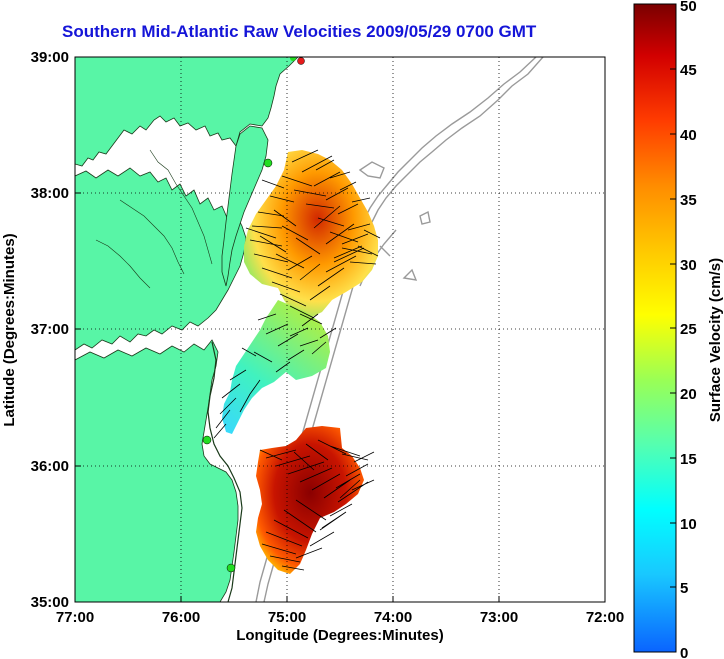 This screenshot has height=659, width=724. What do you see at coordinates (688, 265) in the screenshot?
I see `colorbar-tick-label: 30` at bounding box center [688, 265].